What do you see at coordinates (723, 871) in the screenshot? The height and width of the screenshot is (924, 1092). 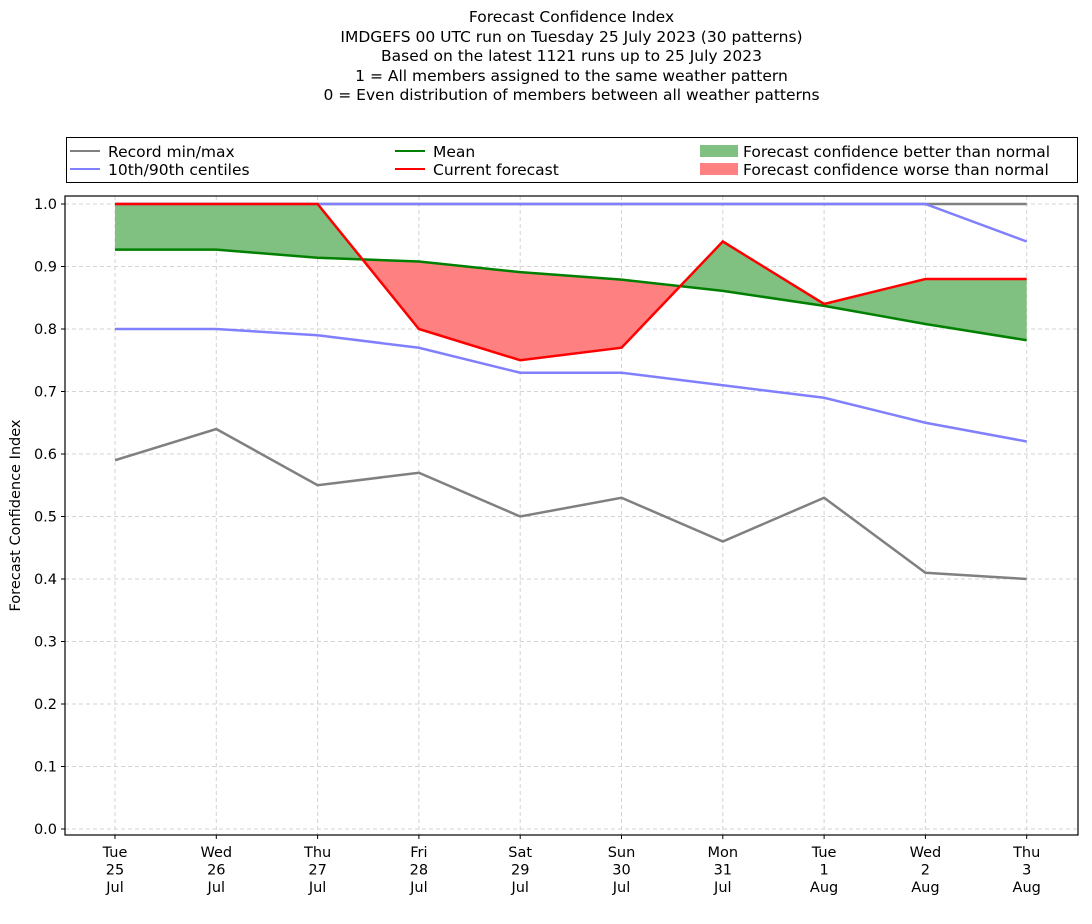 I see `x-tick-label: 31` at bounding box center [723, 871].